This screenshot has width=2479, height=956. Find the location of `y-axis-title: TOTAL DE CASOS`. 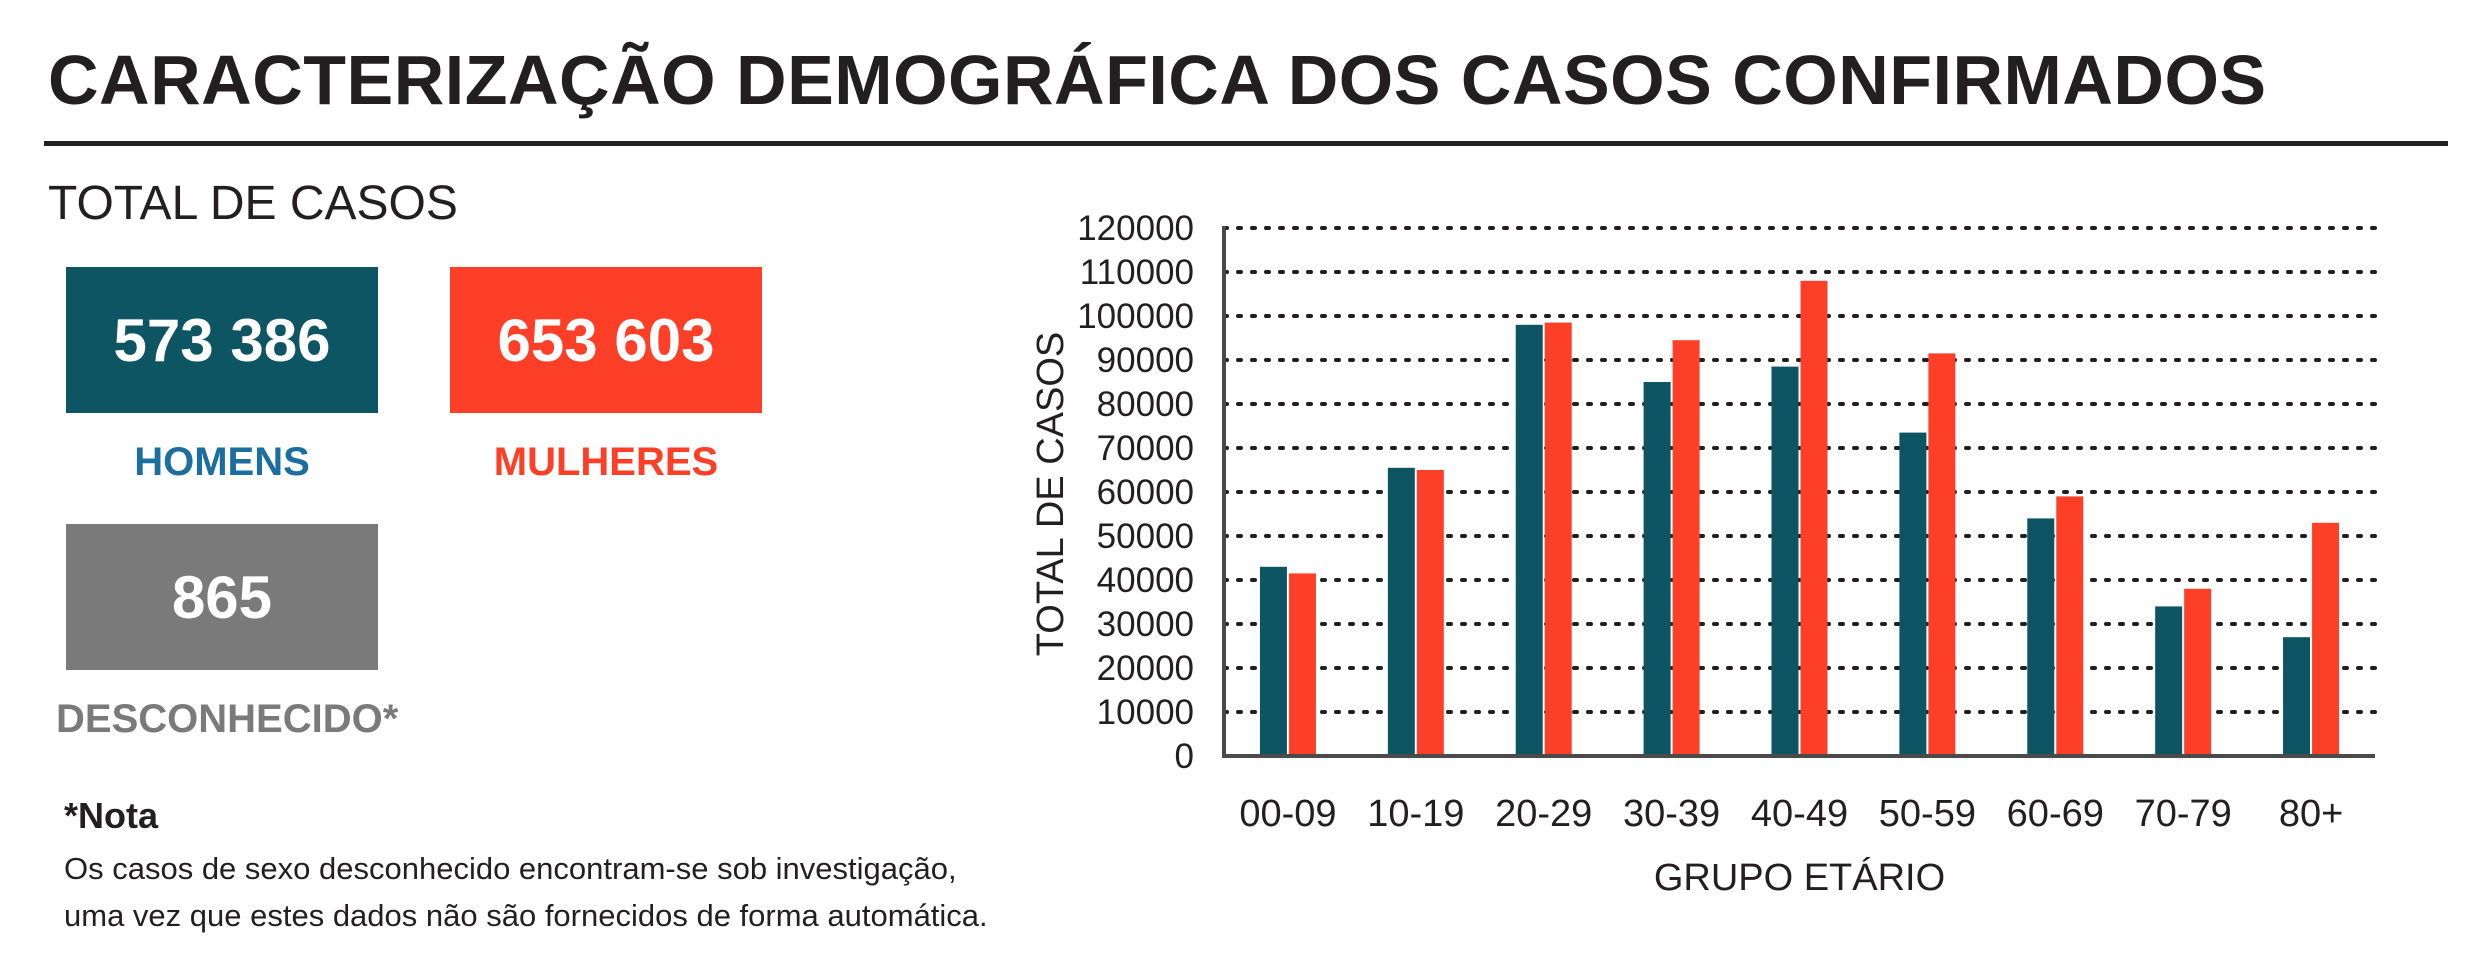

y-axis-title: TOTAL DE CASOS is located at coordinates (1051, 494).